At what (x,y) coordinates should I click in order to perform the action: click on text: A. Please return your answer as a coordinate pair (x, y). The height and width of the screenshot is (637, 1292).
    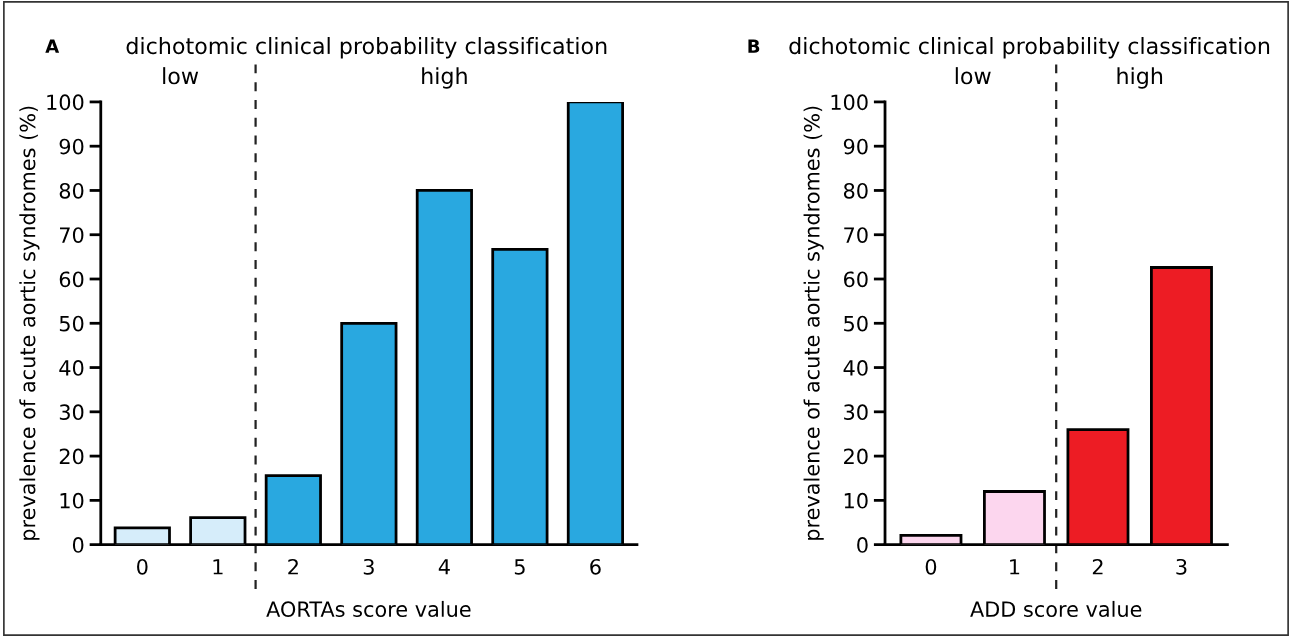
    Looking at the image, I should click on (52, 46).